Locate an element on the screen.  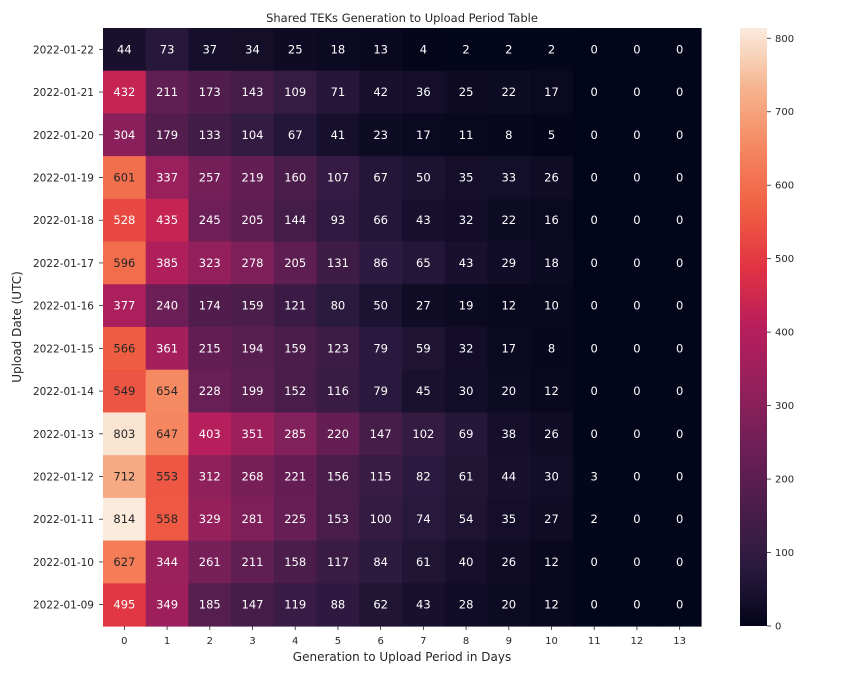
cell-value-label: 26 is located at coordinates (508, 562).